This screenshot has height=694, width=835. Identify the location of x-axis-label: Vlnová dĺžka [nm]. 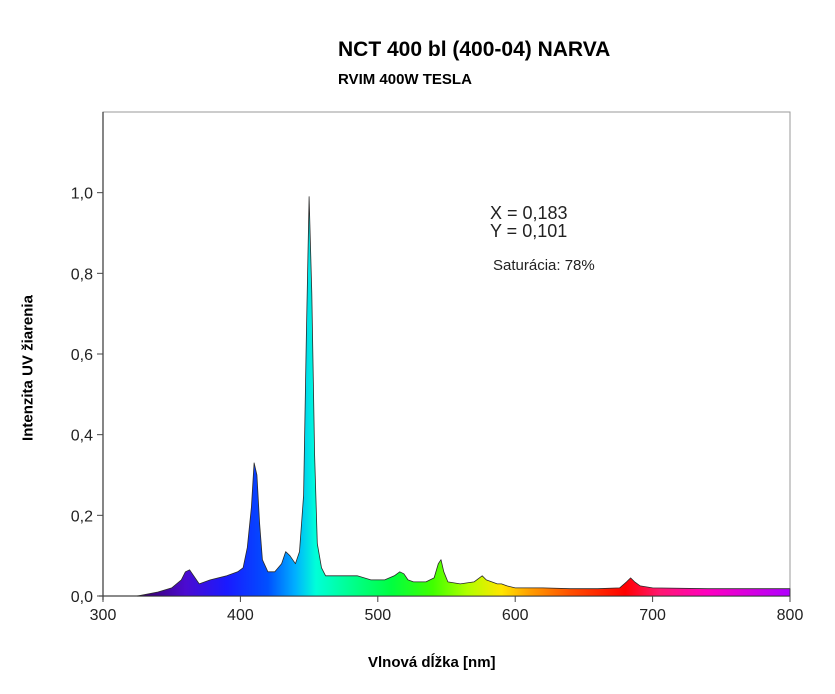
(432, 662).